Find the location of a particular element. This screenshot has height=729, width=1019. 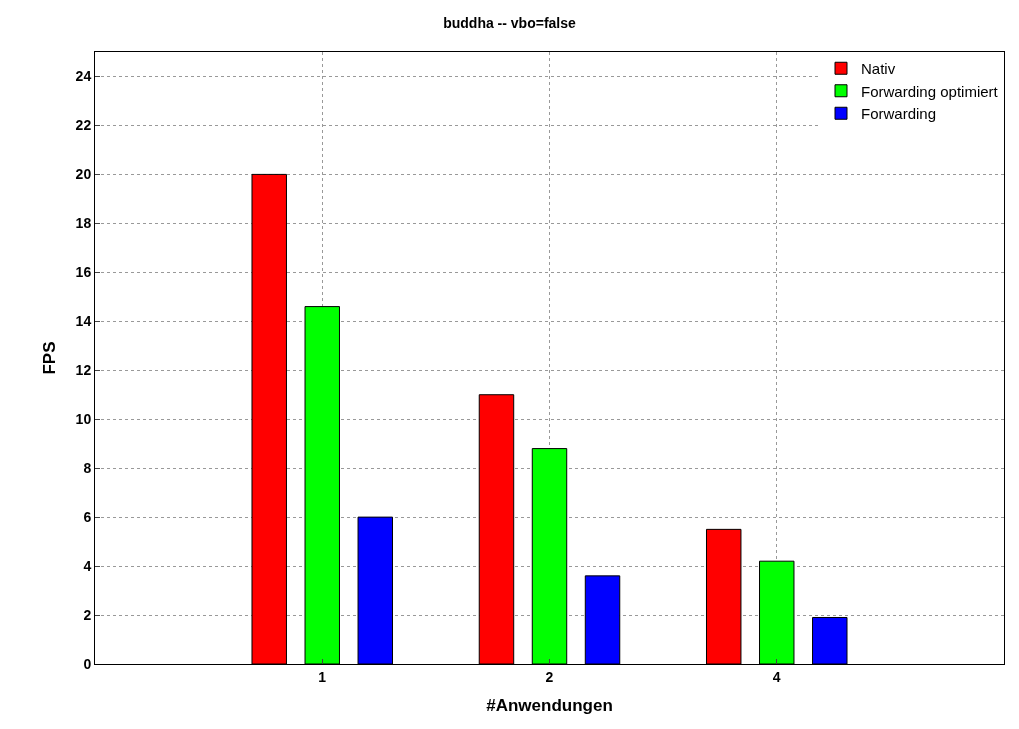

y-tick-label: 4 is located at coordinates (87, 565).